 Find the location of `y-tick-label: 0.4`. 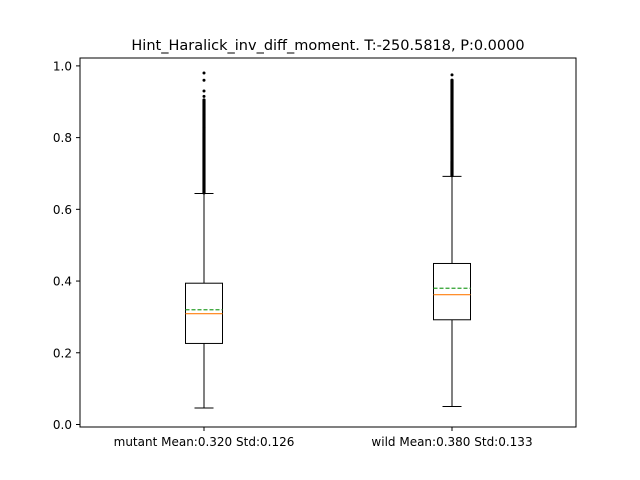

y-tick-label: 0.4 is located at coordinates (62, 282).